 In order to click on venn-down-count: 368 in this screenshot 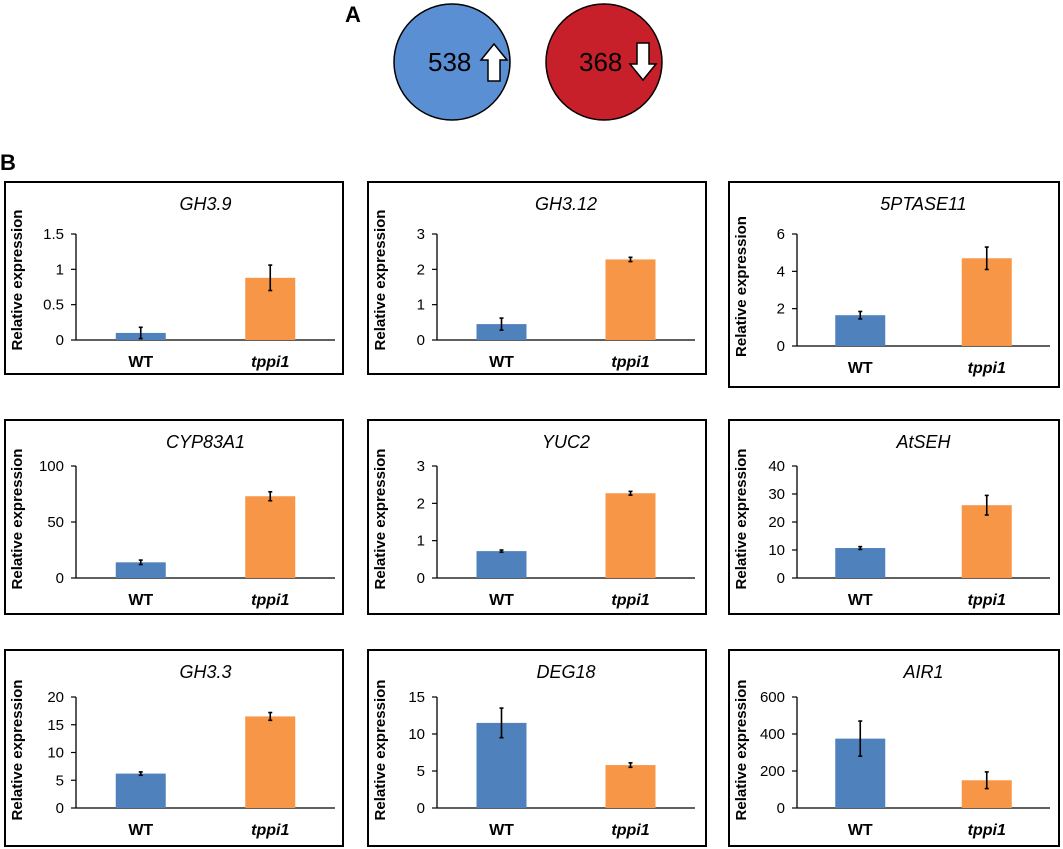, I will do `click(600, 62)`.